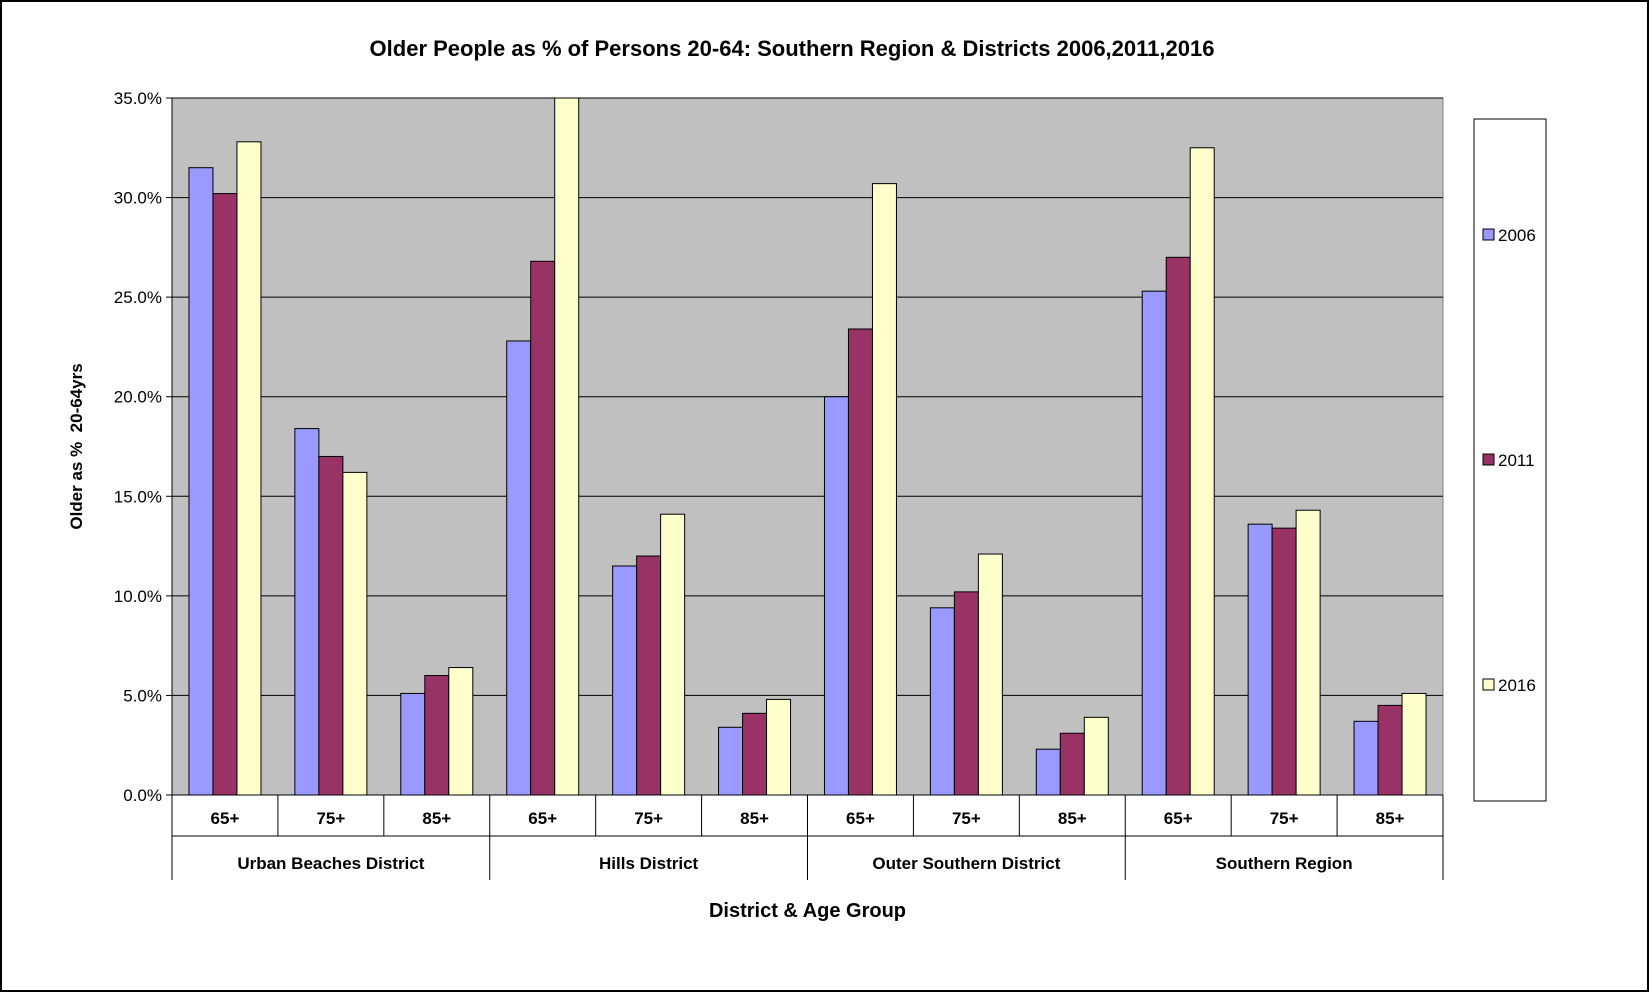 The height and width of the screenshot is (992, 1649). What do you see at coordinates (138, 397) in the screenshot?
I see `y-tick-label: 20.0%` at bounding box center [138, 397].